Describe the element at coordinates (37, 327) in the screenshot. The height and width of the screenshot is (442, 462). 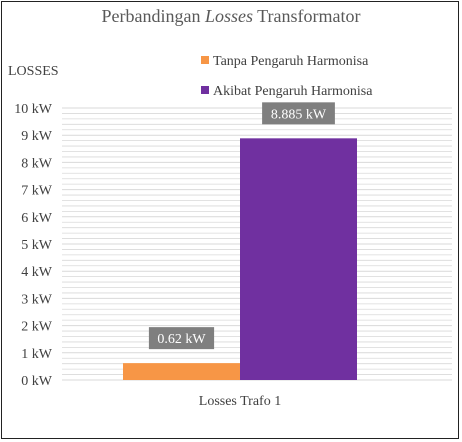
I see `y-tick-label: 2 kW` at that location.